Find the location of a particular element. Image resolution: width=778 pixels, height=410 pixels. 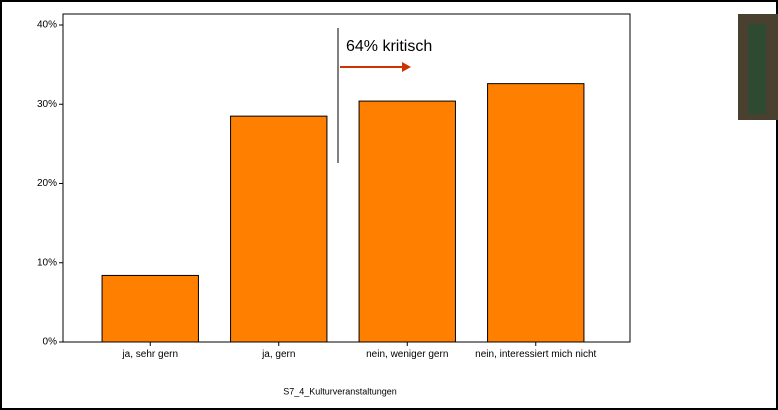

photo-figure is located at coordinates (757, 69).